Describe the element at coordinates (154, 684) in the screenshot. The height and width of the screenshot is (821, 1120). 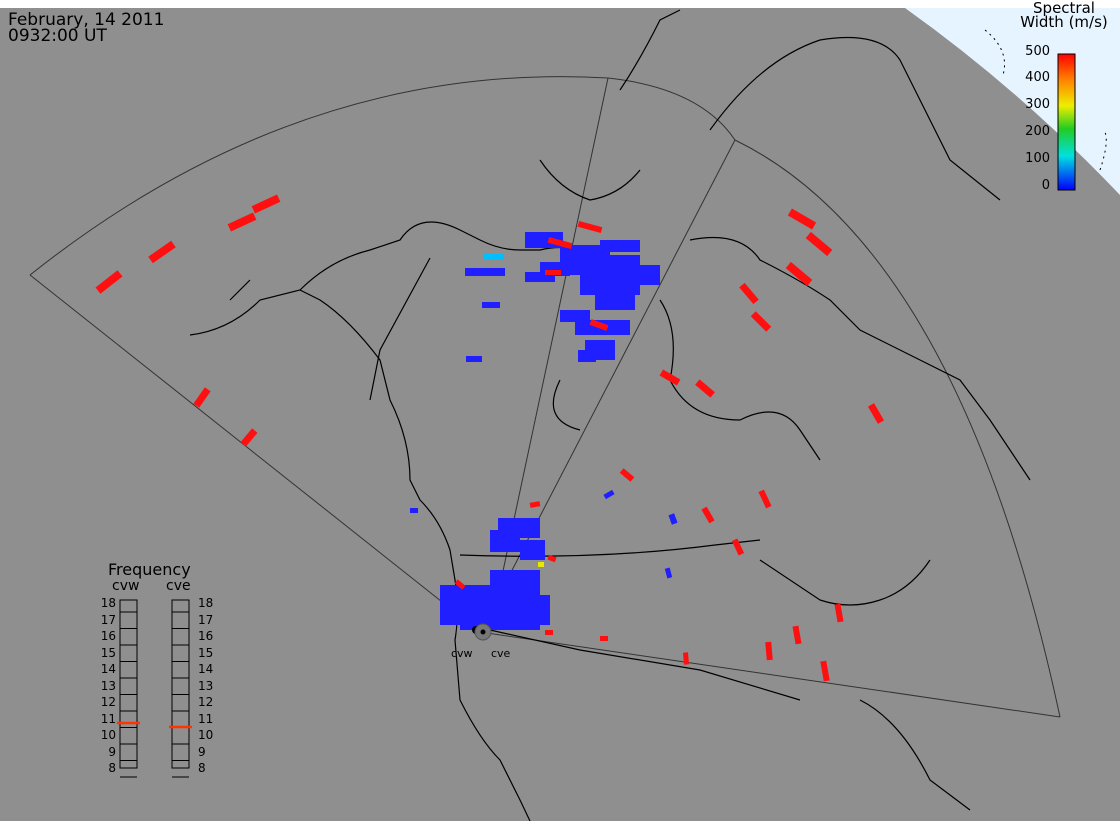
I see `frequency-gauges` at that location.